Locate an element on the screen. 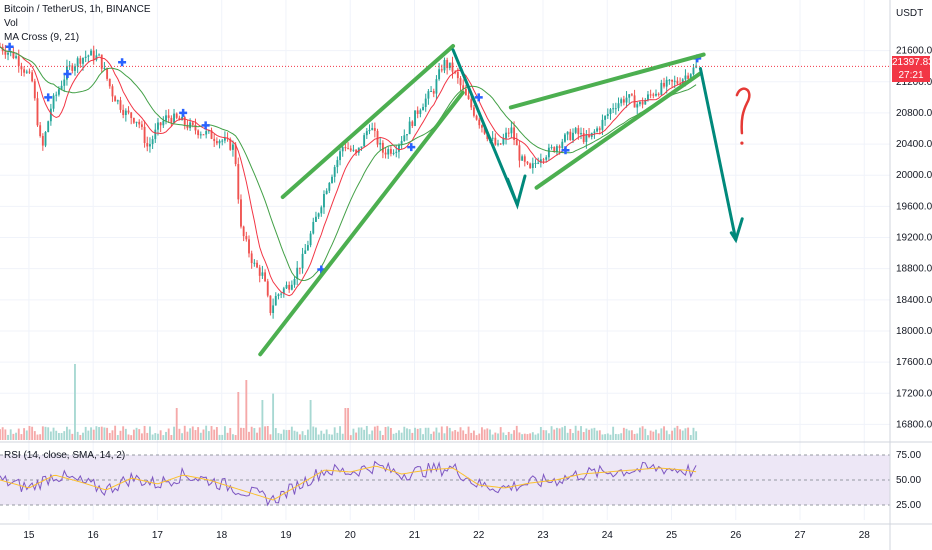 The width and height of the screenshot is (932, 550). x-tick-label: 18 is located at coordinates (222, 535).